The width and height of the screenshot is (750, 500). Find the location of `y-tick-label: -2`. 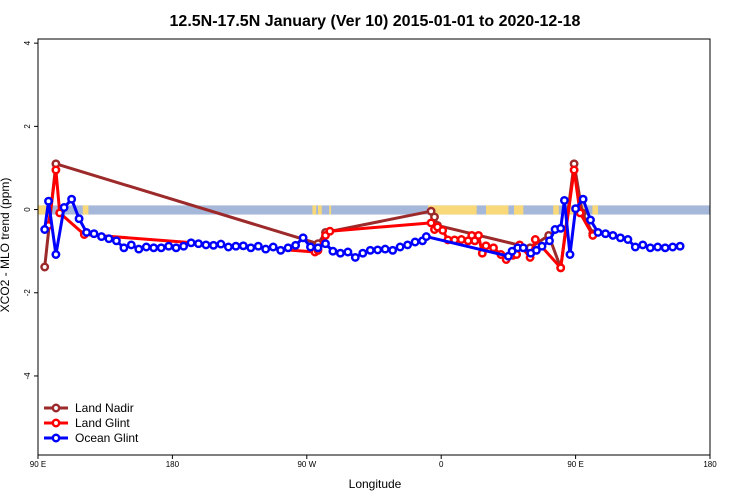

y-tick-label: -2 is located at coordinates (27, 293).